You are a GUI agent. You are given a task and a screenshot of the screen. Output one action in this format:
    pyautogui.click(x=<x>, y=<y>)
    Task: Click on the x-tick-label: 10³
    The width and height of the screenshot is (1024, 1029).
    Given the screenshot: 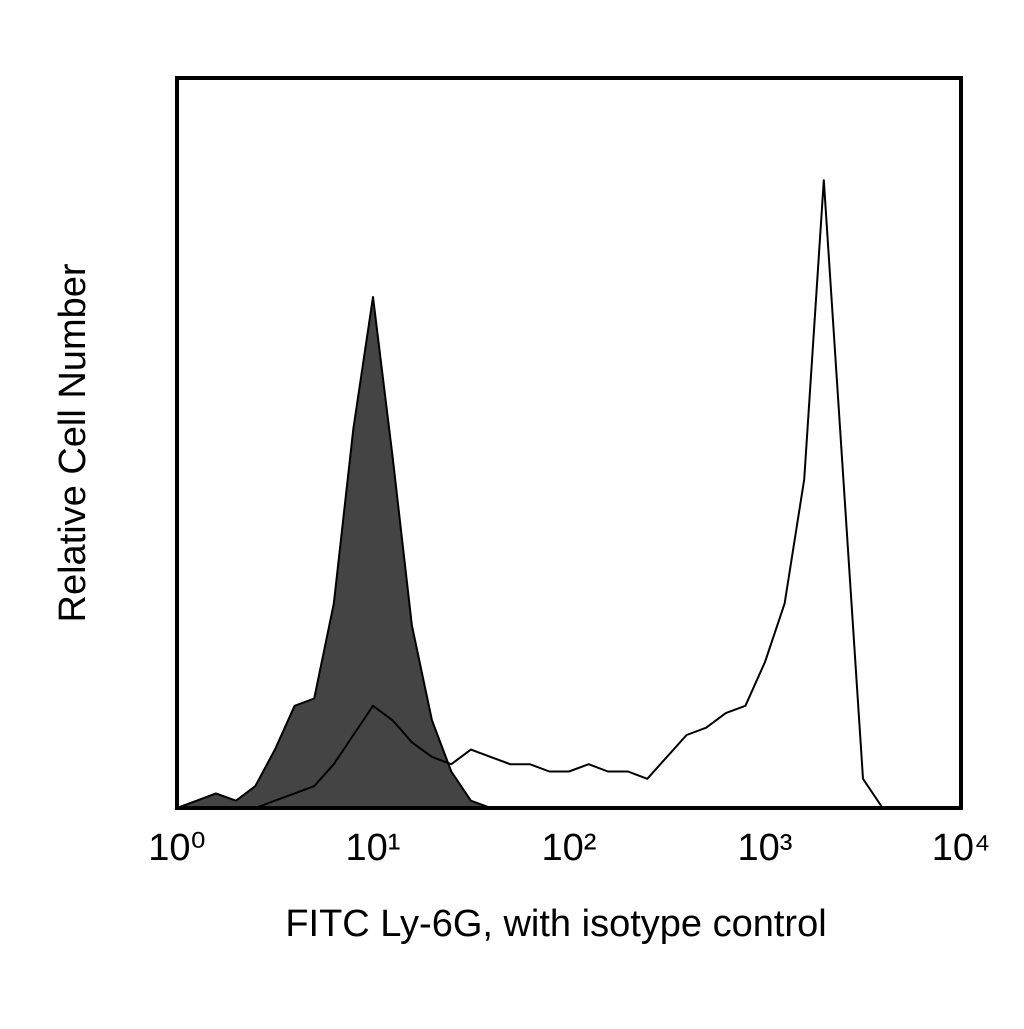 What is the action you would take?
    pyautogui.click(x=765, y=848)
    